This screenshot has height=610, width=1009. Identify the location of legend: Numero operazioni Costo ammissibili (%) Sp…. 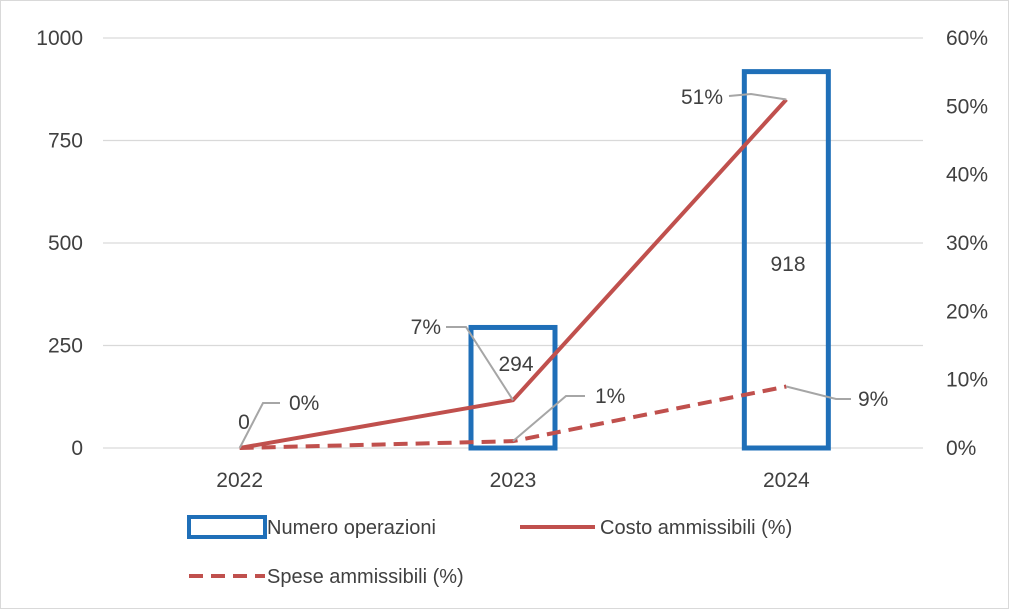
(489, 551).